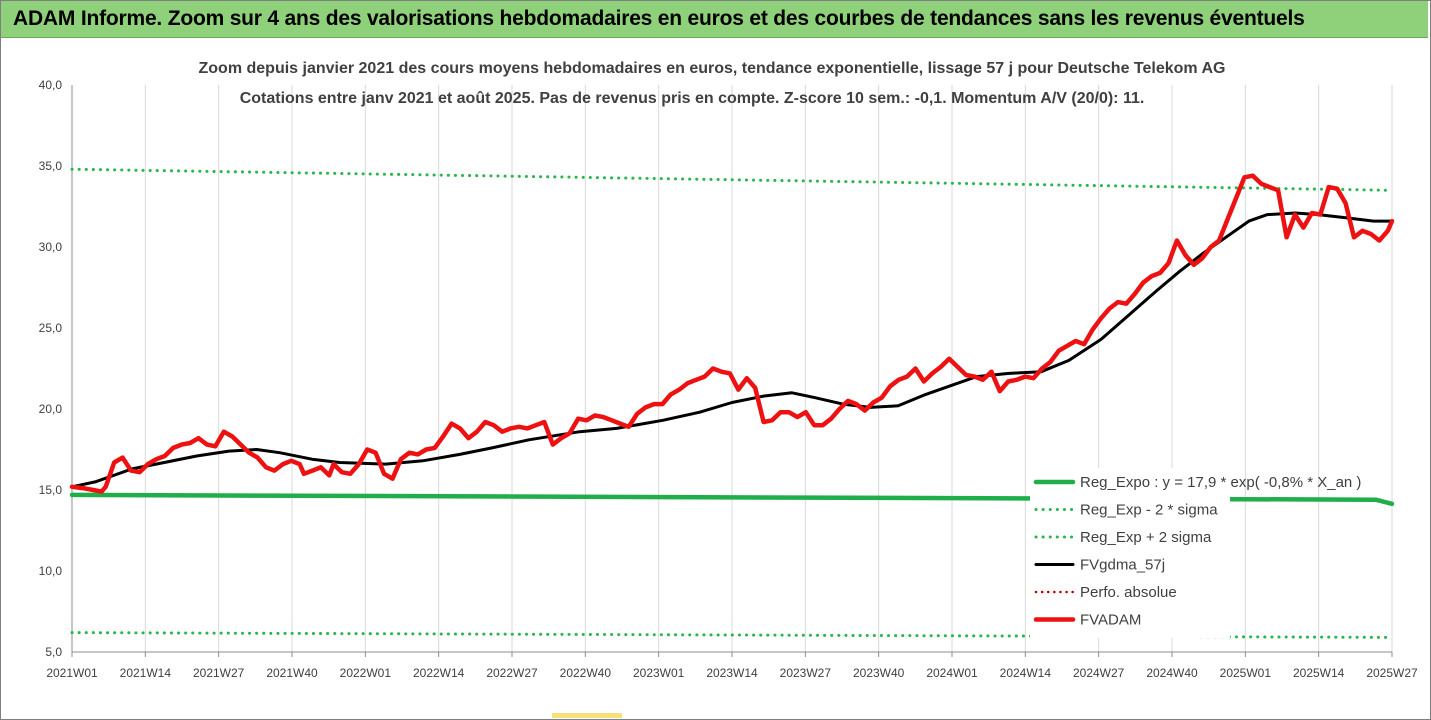 This screenshot has width=1431, height=720. Describe the element at coordinates (219, 673) in the screenshot. I see `x-tick-label: 2021W27` at that location.